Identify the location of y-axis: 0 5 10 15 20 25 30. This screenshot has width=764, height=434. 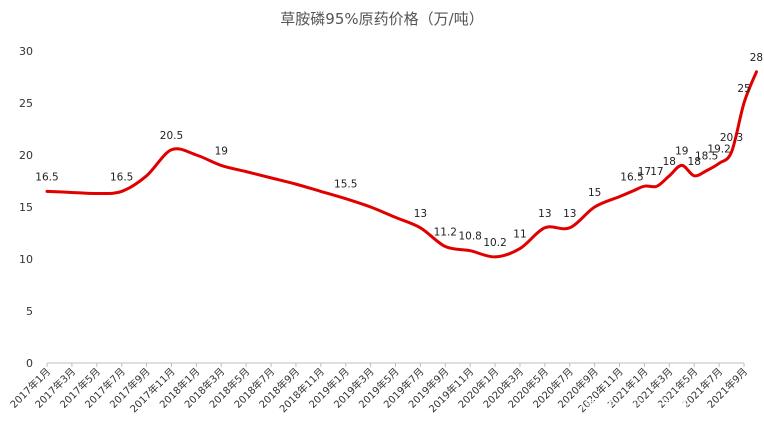
(26, 207).